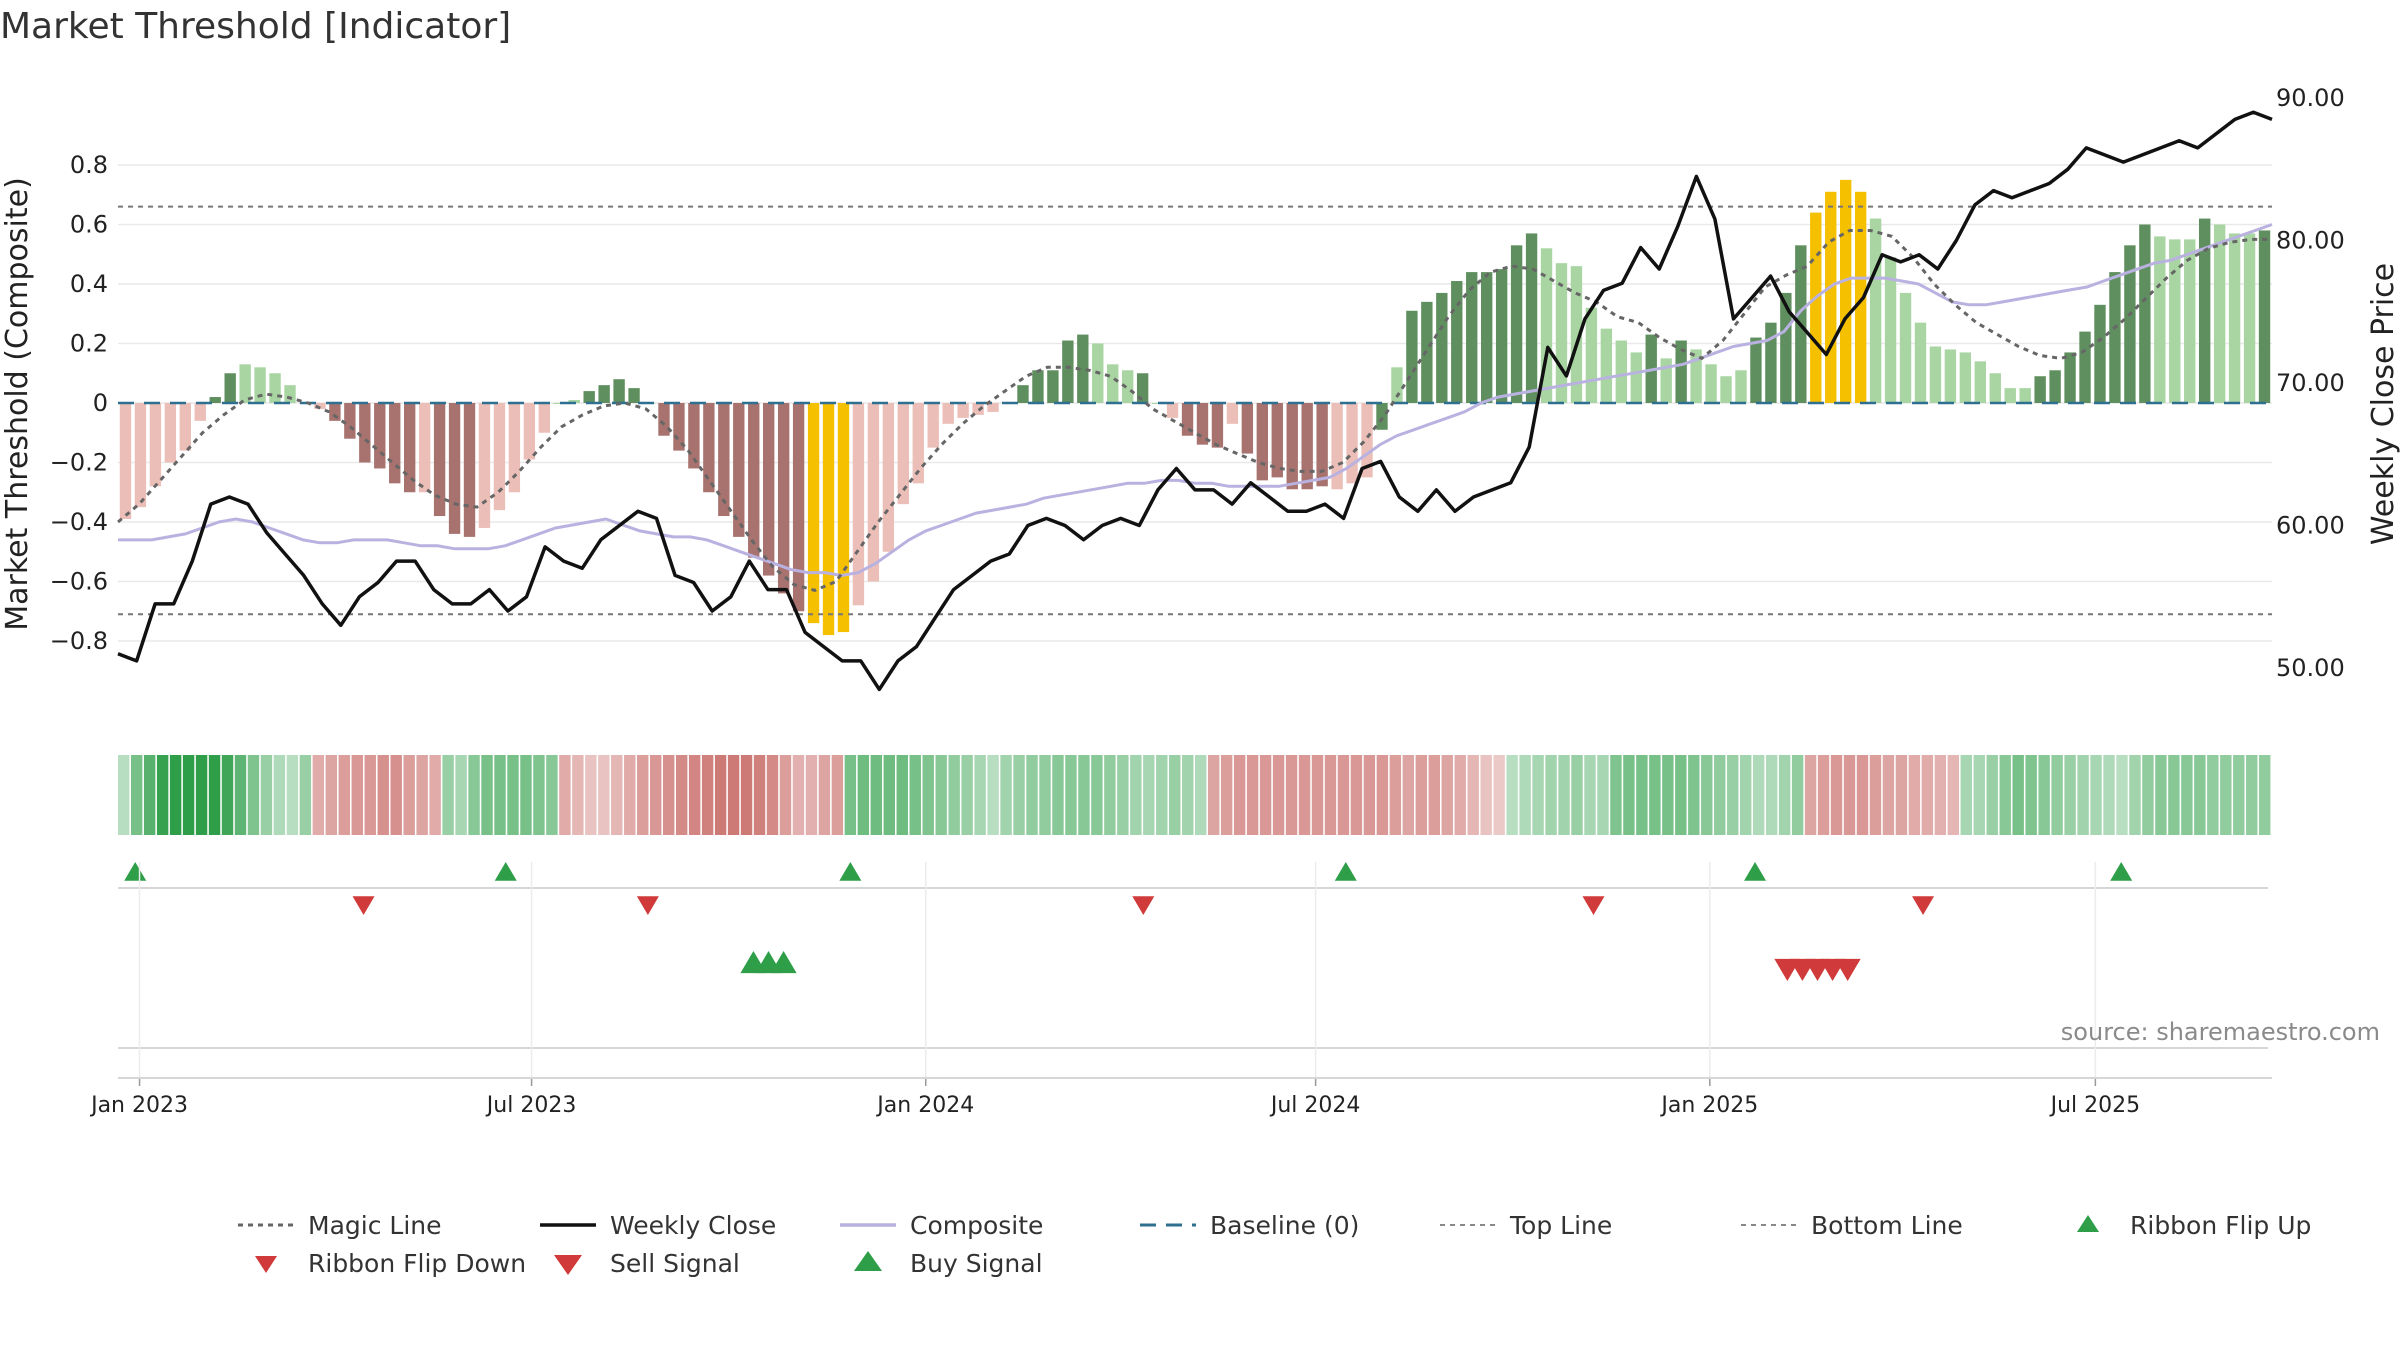  What do you see at coordinates (1345, 871) in the screenshot?
I see `ribbon-flip-up-marker` at bounding box center [1345, 871].